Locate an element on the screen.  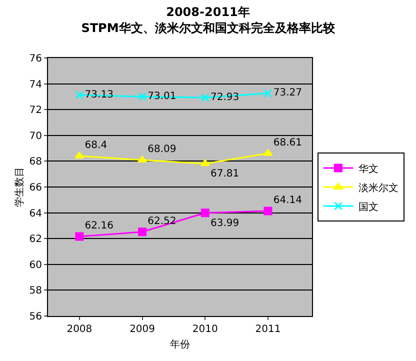
x-tick-label: 2009 is located at coordinates (143, 329).